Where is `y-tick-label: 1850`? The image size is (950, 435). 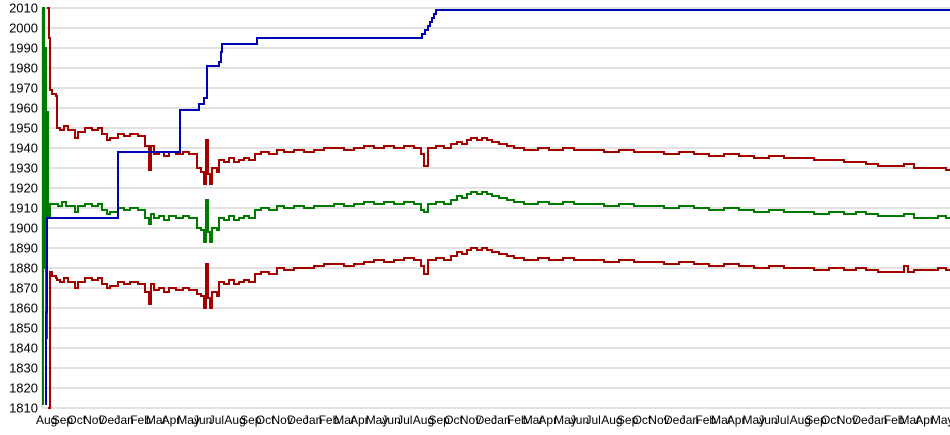 y-tick-label: 1850 is located at coordinates (23, 328).